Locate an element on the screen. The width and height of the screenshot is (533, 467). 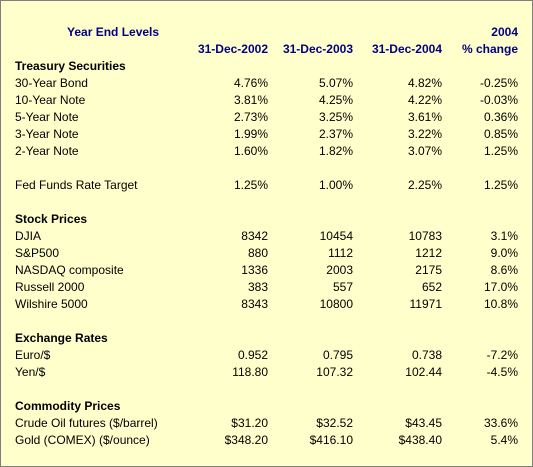
cell-value: 3.1% is located at coordinates (504, 235).